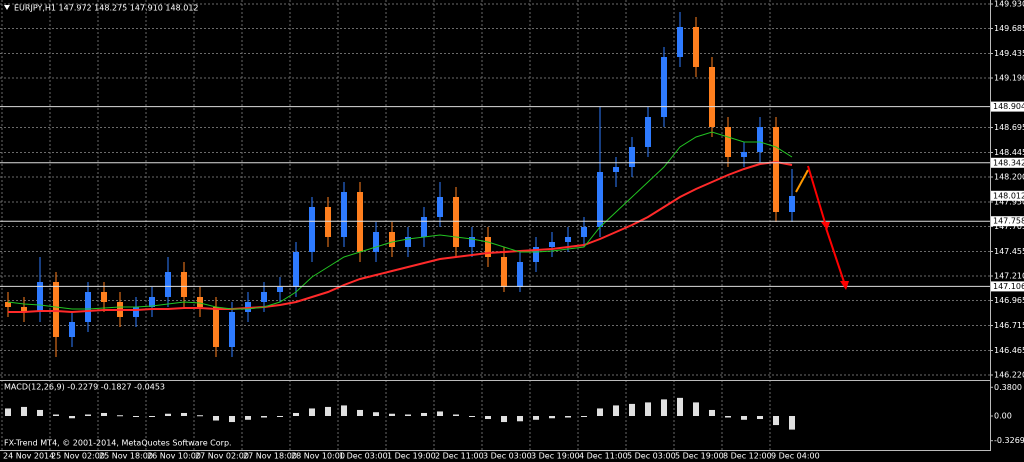 The image size is (1024, 462). Describe the element at coordinates (126, 456) in the screenshot. I see `x-tick-label: 25 Nov 18:00` at that location.